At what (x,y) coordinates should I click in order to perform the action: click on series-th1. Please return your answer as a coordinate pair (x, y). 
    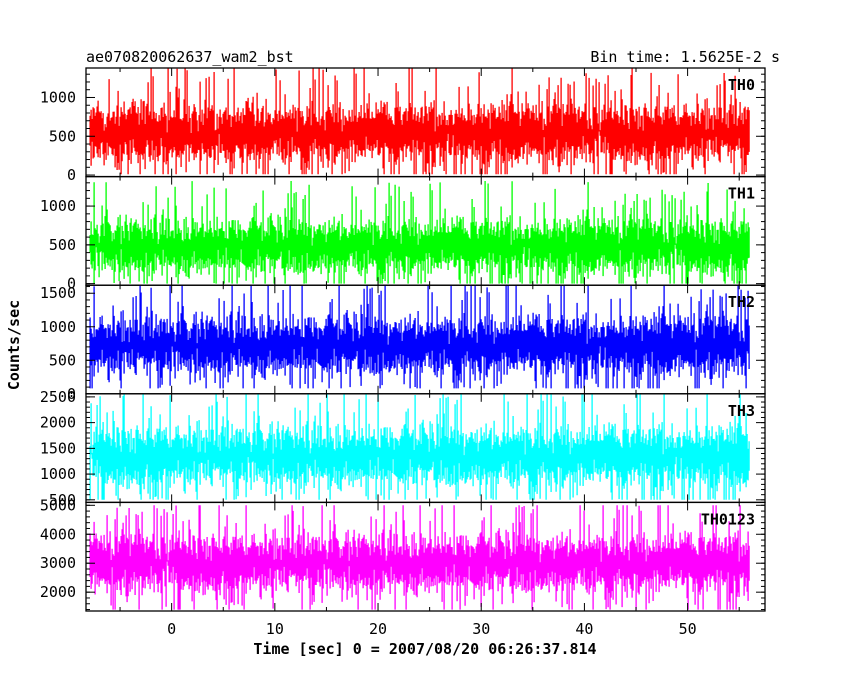
    Looking at the image, I should click on (419, 232).